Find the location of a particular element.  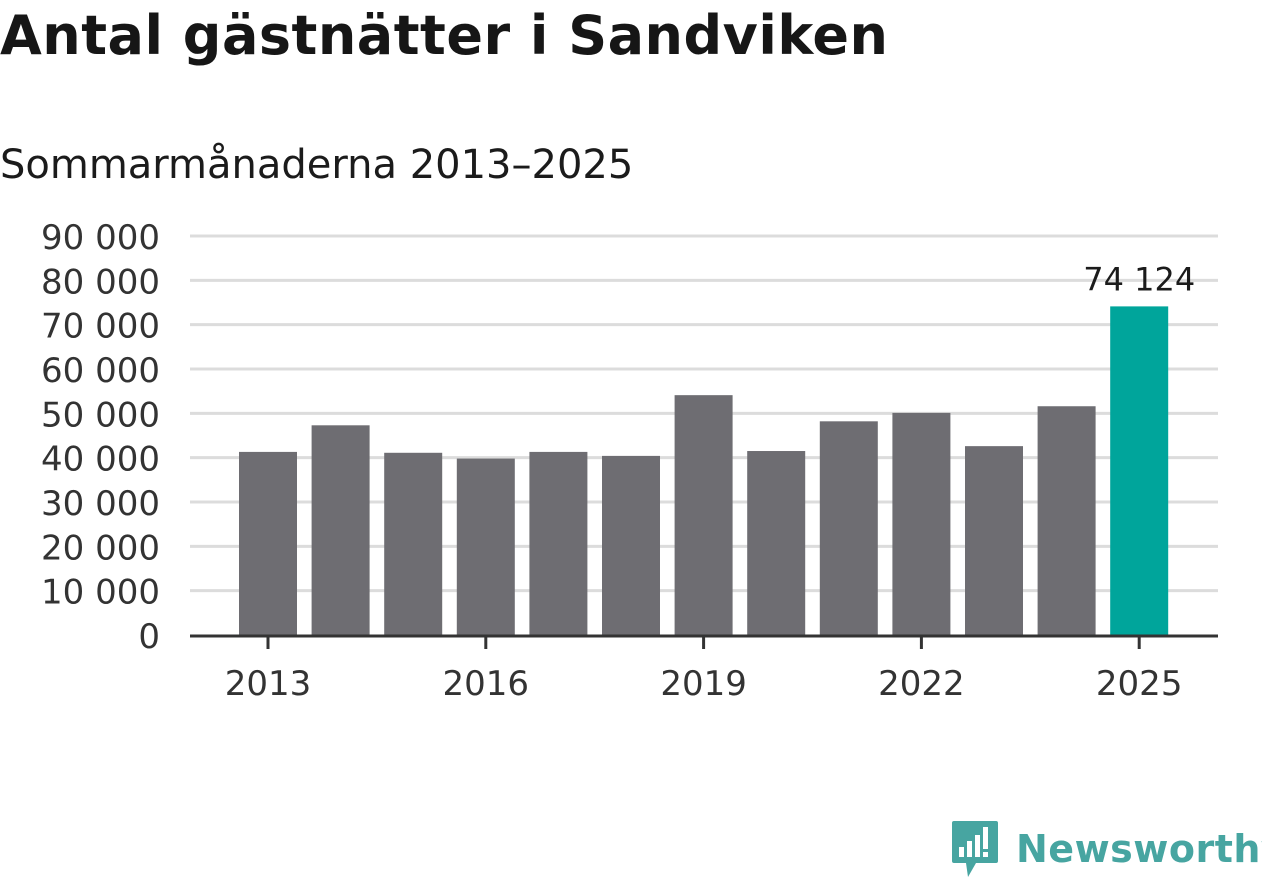

x-tick-label: 2019 is located at coordinates (703, 684).